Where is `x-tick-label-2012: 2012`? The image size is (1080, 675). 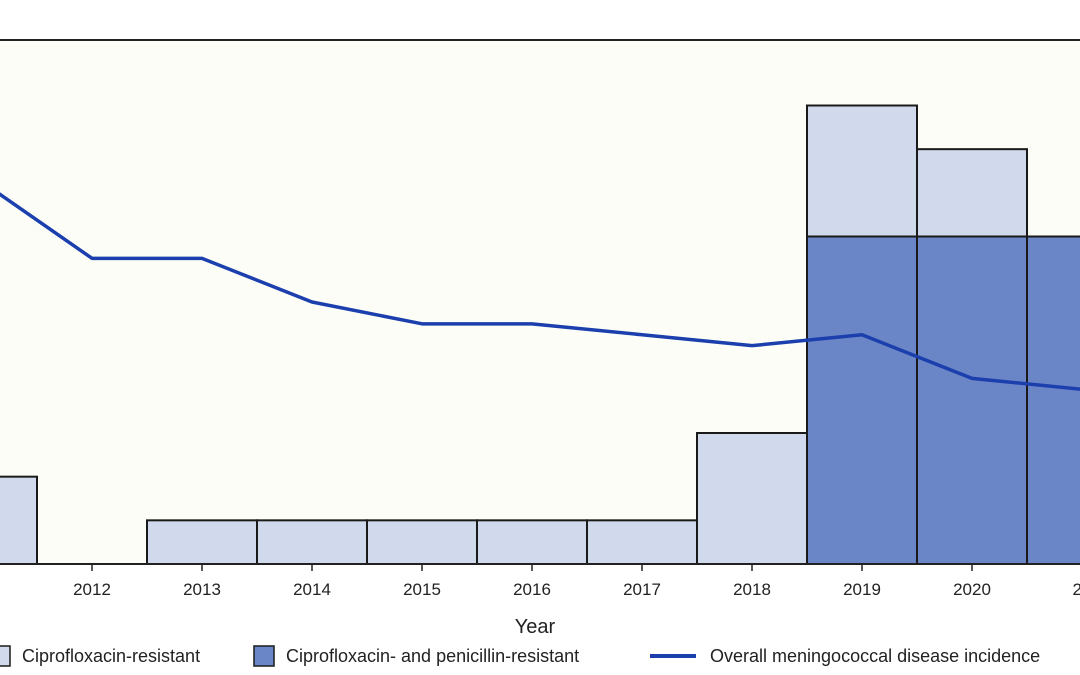
x-tick-label-2012: 2012 is located at coordinates (92, 589).